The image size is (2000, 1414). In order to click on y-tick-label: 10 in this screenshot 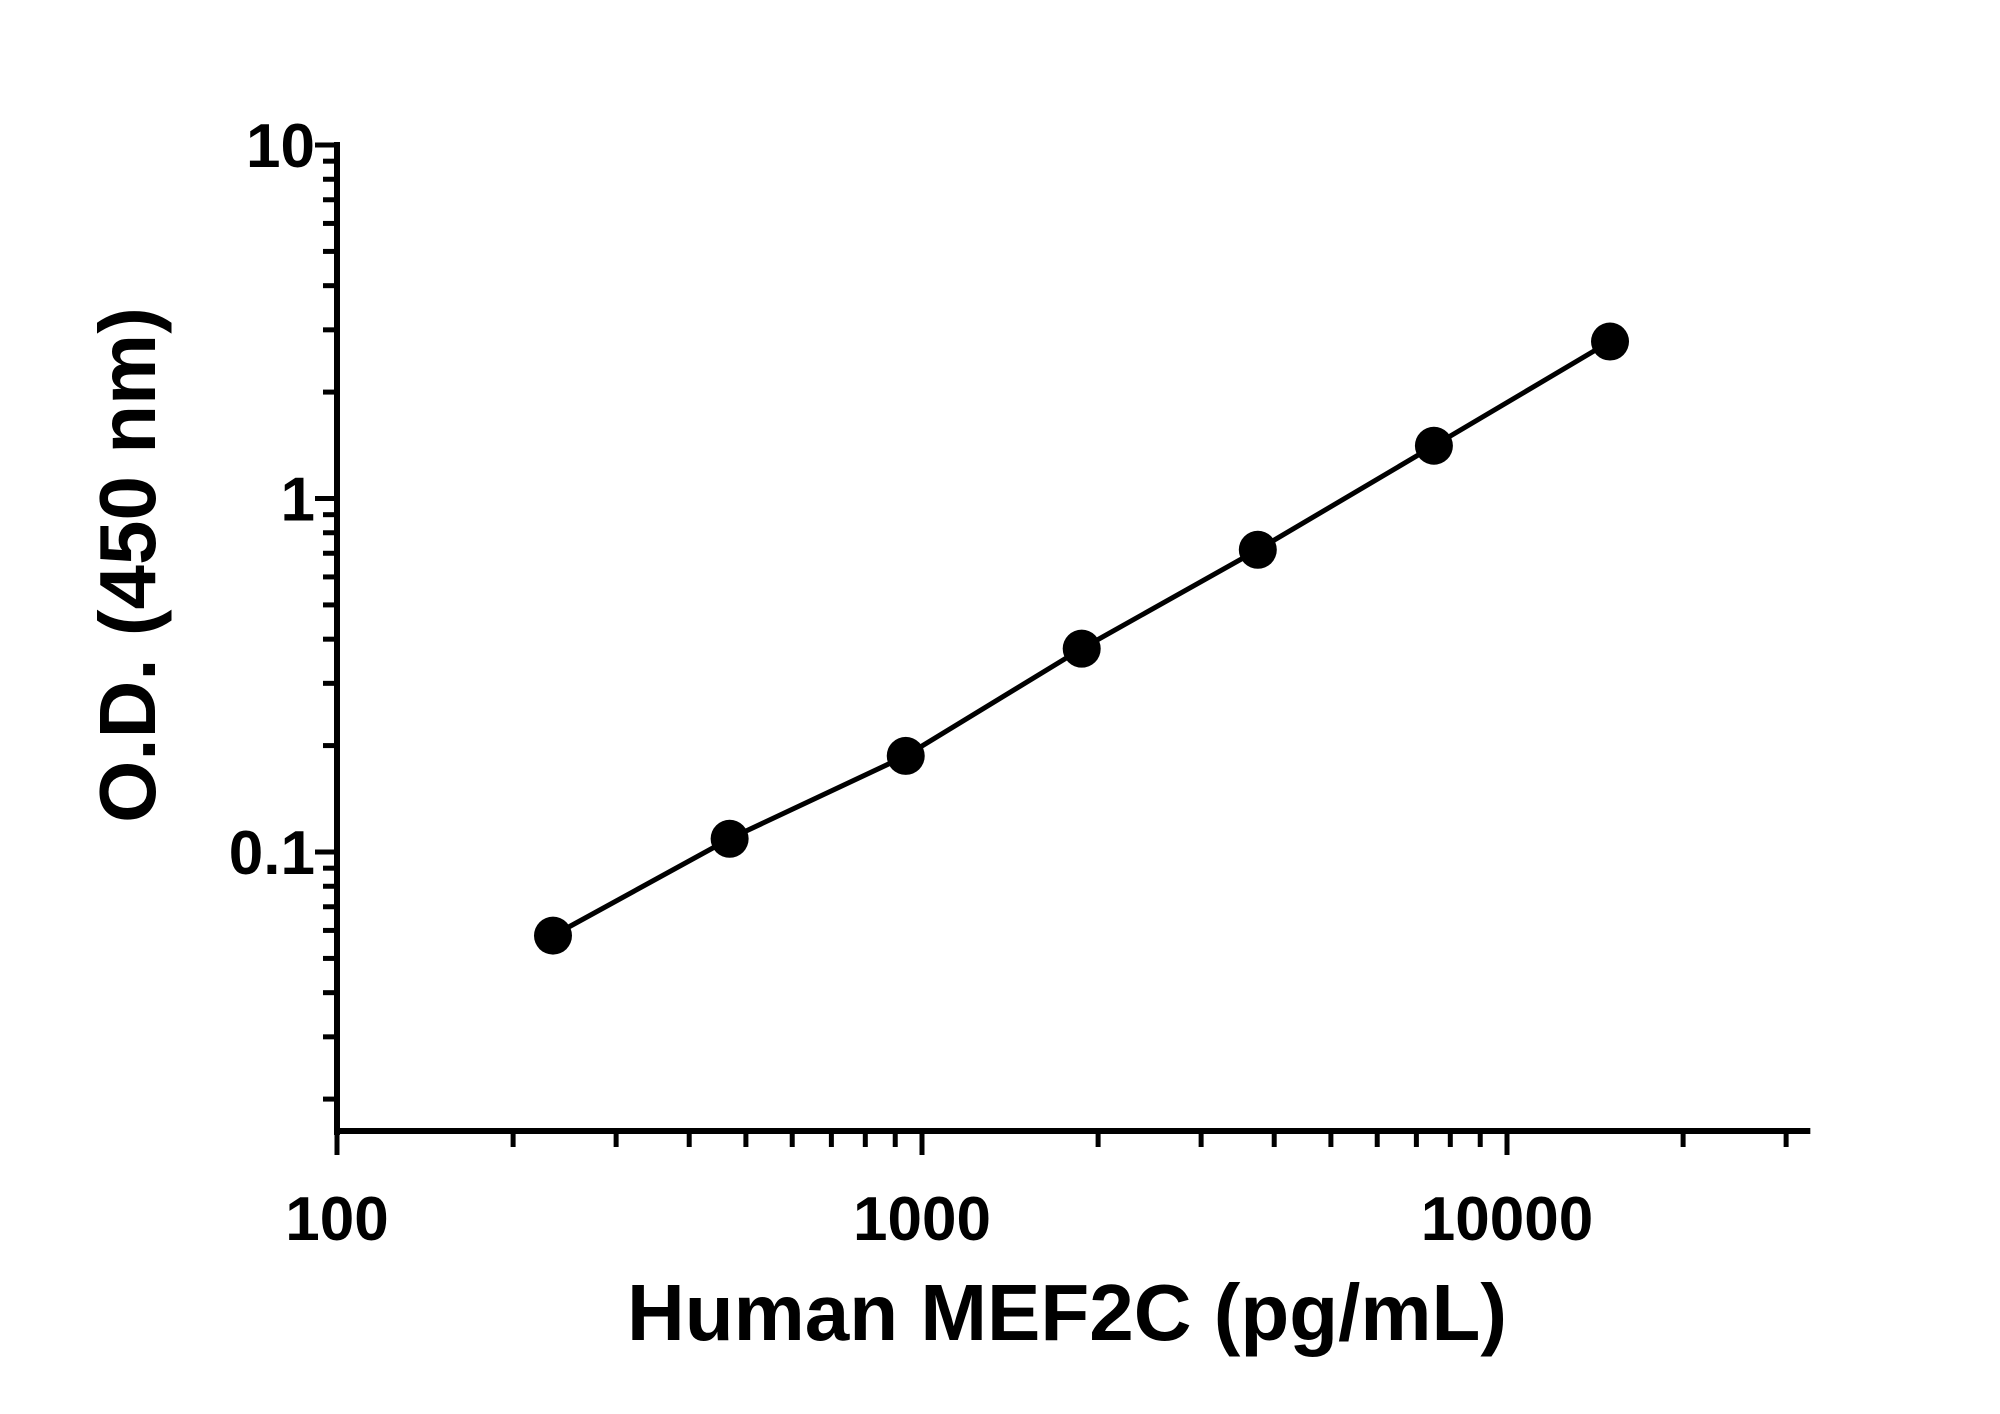, I will do `click(280, 146)`.